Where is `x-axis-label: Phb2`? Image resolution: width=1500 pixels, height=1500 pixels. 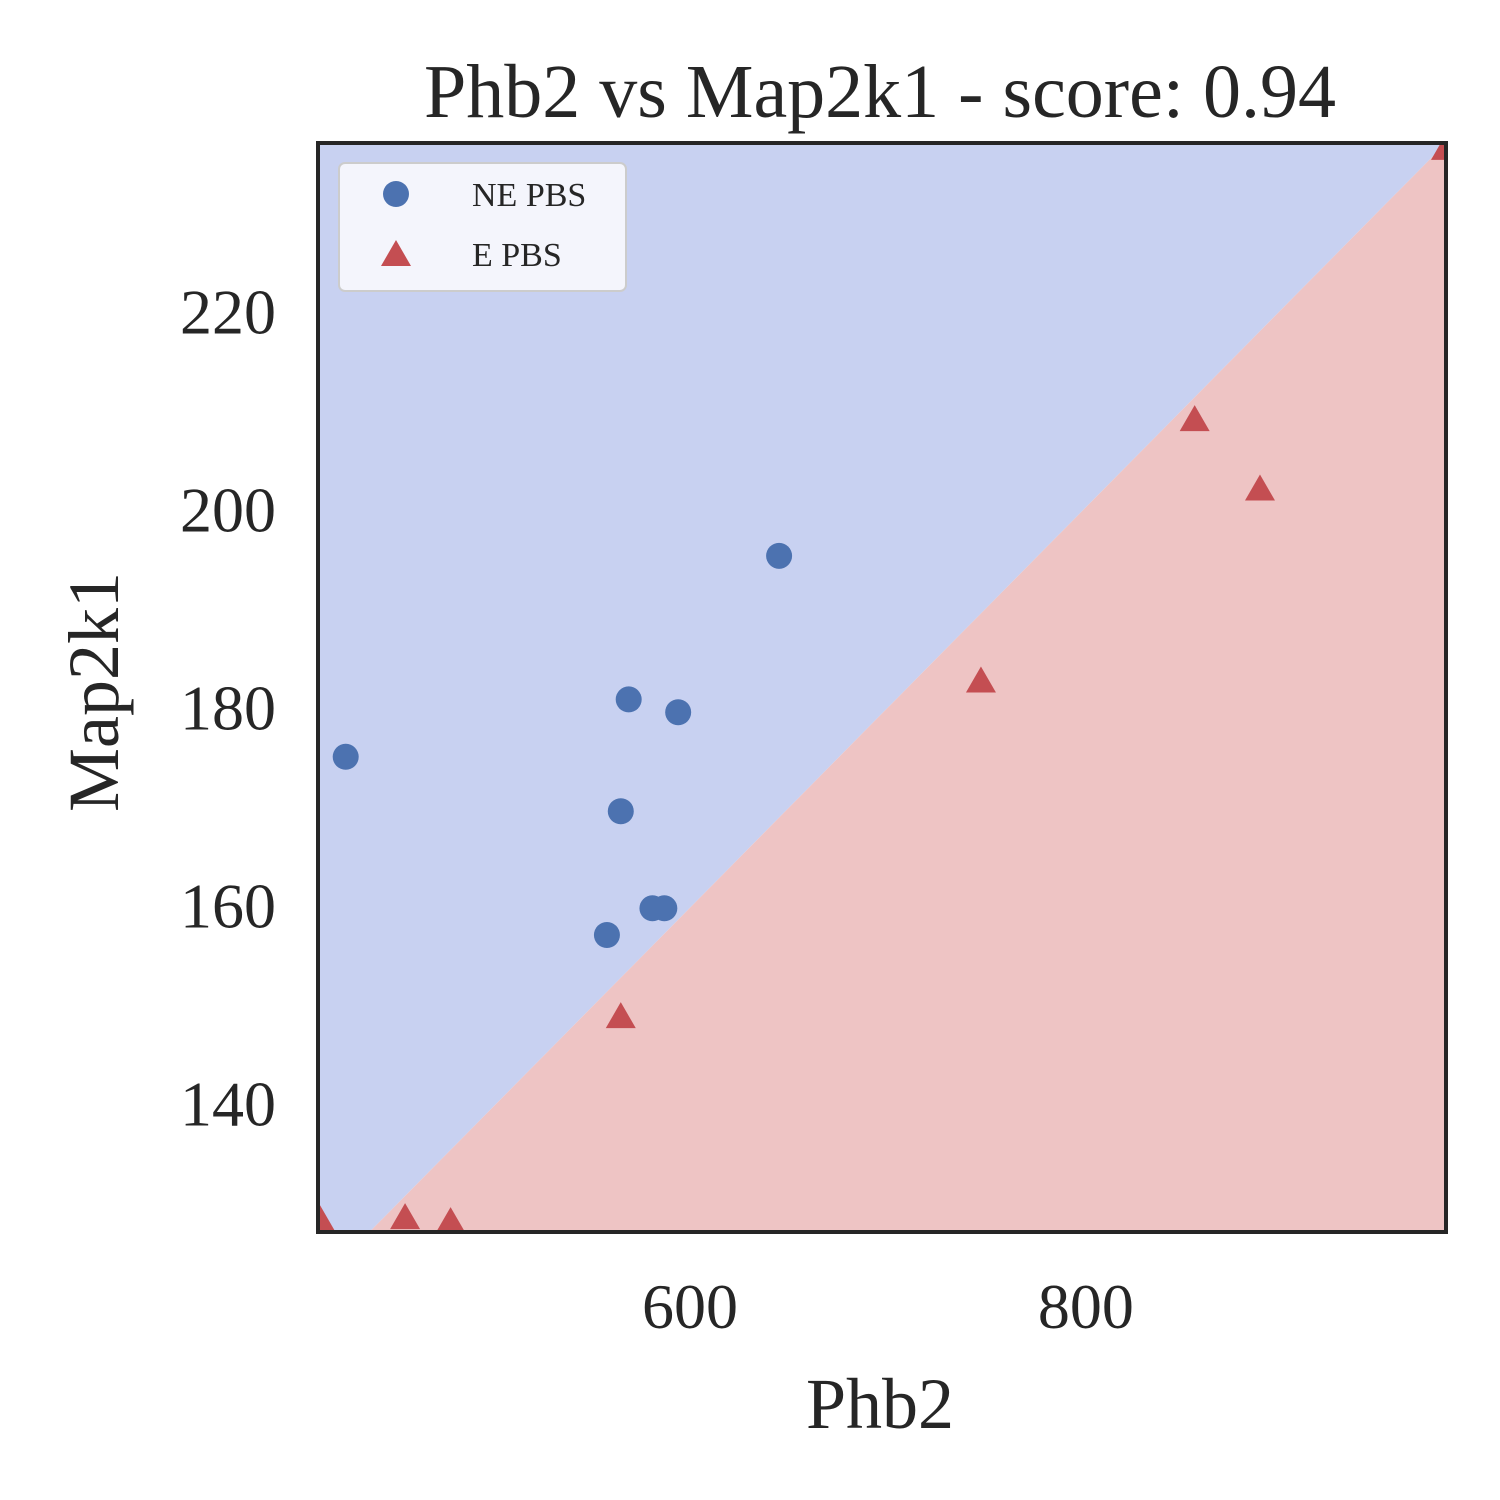
x-axis-label: Phb2 is located at coordinates (880, 1404).